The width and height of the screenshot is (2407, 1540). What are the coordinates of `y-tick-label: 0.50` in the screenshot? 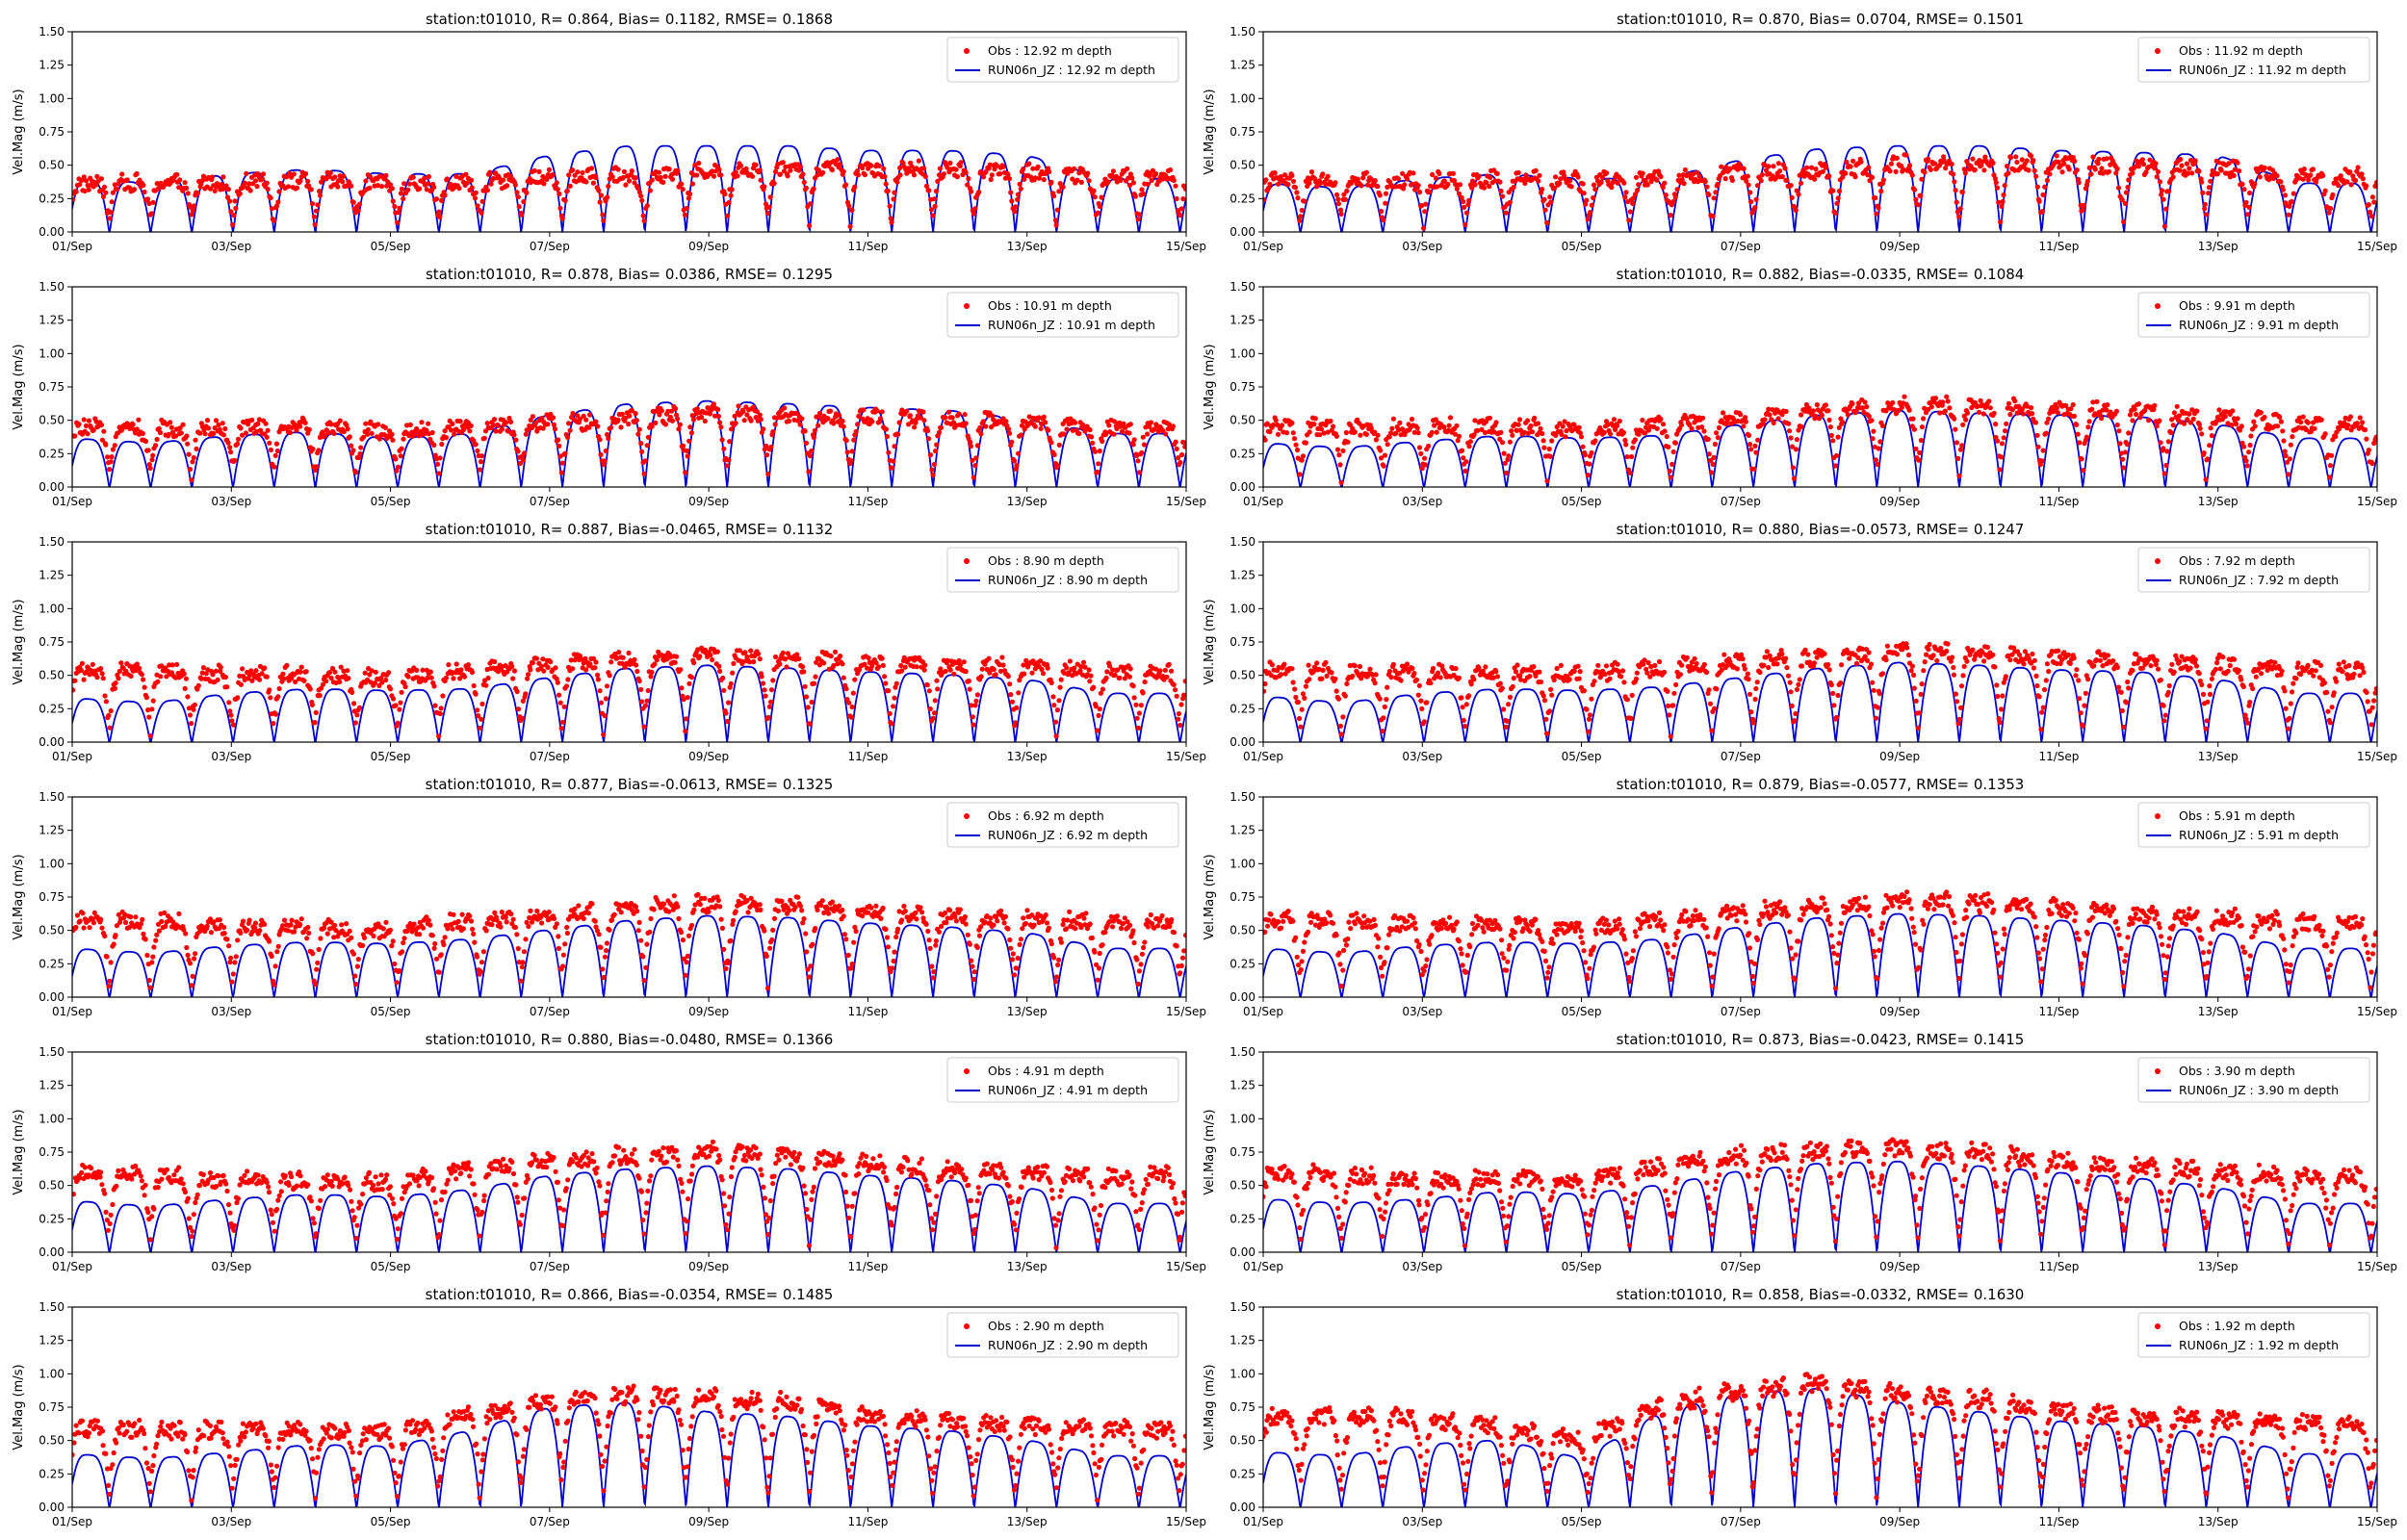 It's located at (1242, 165).